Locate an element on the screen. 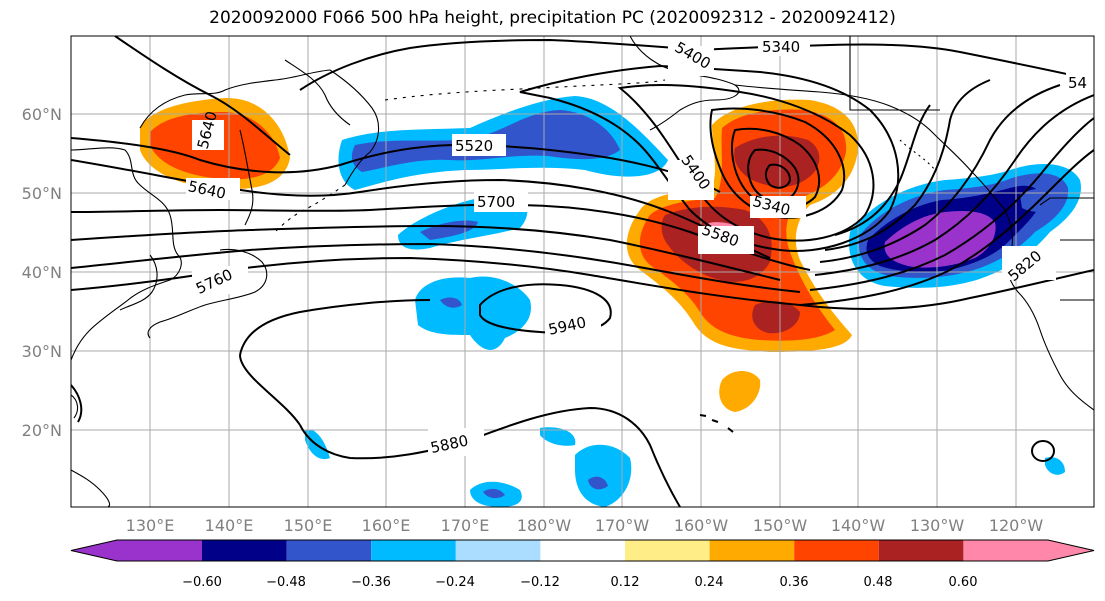 The height and width of the screenshot is (601, 1105). lon-label: 140°E is located at coordinates (229, 525).